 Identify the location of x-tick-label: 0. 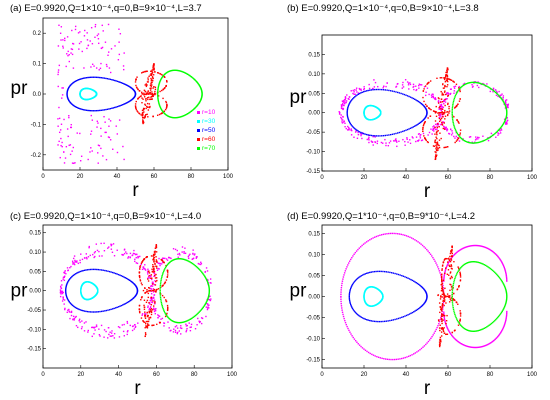
(322, 375).